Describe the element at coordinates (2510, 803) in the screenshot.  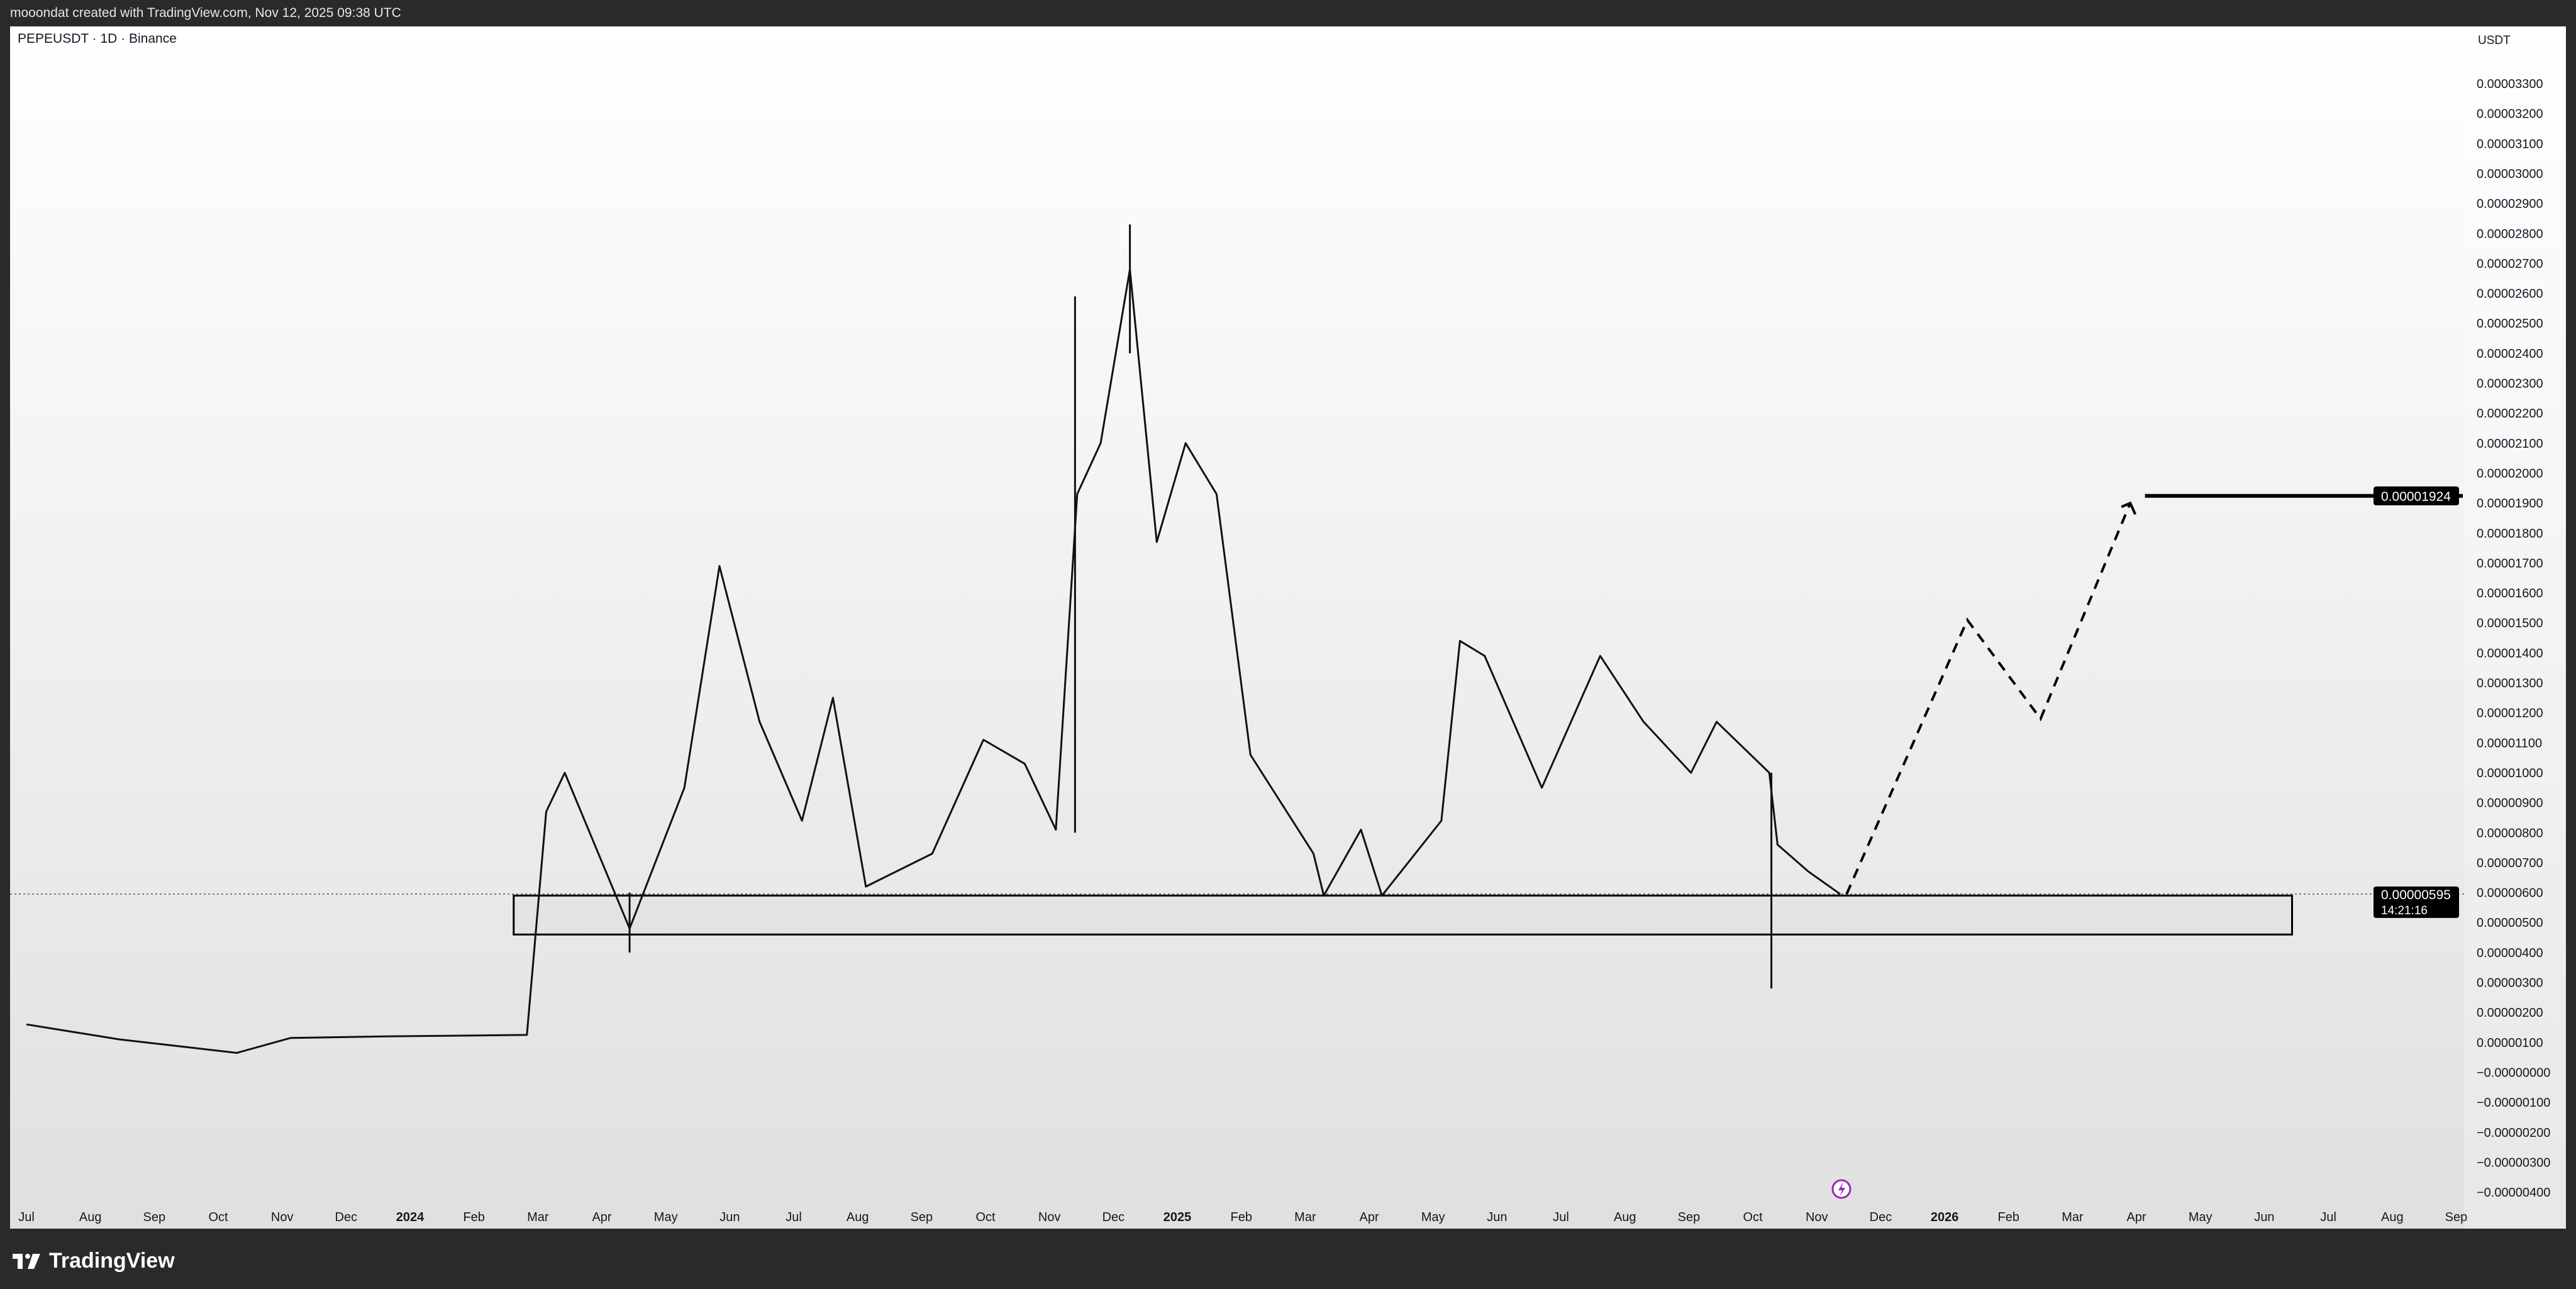
I see `price-tick-label: 0.00000900` at that location.